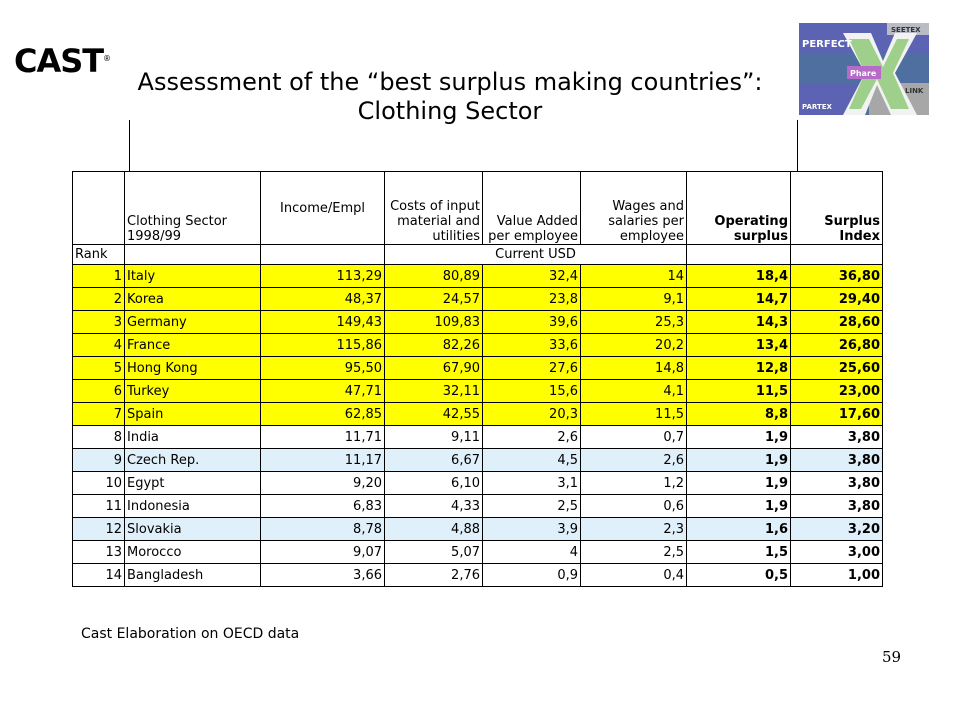 The width and height of the screenshot is (960, 720). Describe the element at coordinates (322, 208) in the screenshot. I see `header-income: Income/Empl` at that location.